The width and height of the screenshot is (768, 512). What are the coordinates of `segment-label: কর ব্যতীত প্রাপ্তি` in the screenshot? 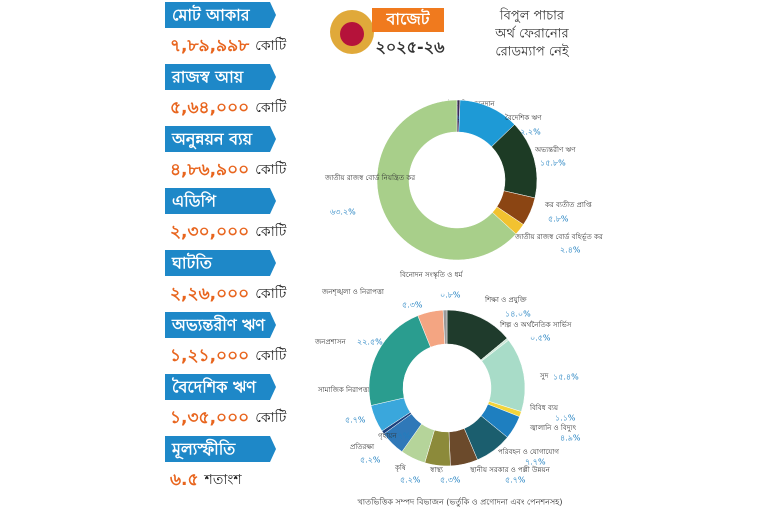 It's located at (568, 204).